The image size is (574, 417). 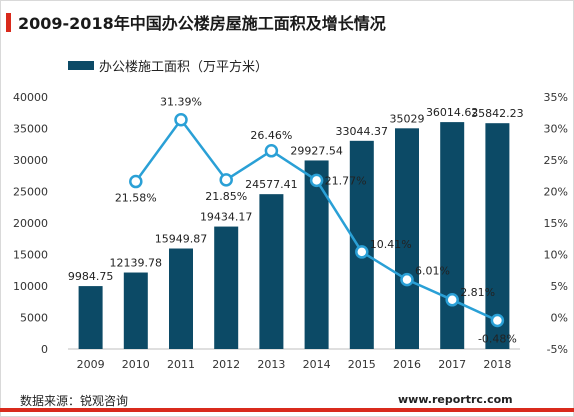 I want to click on y-right-tick-label: 10%, so click(x=556, y=255).